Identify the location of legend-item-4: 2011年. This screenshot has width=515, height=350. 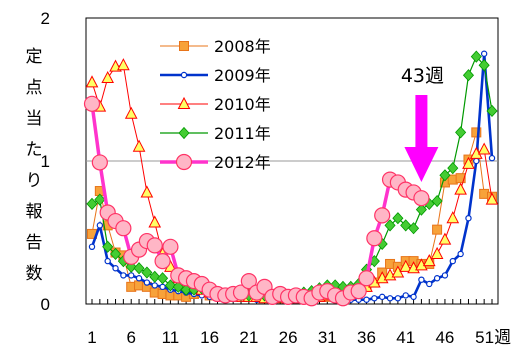
(215, 133).